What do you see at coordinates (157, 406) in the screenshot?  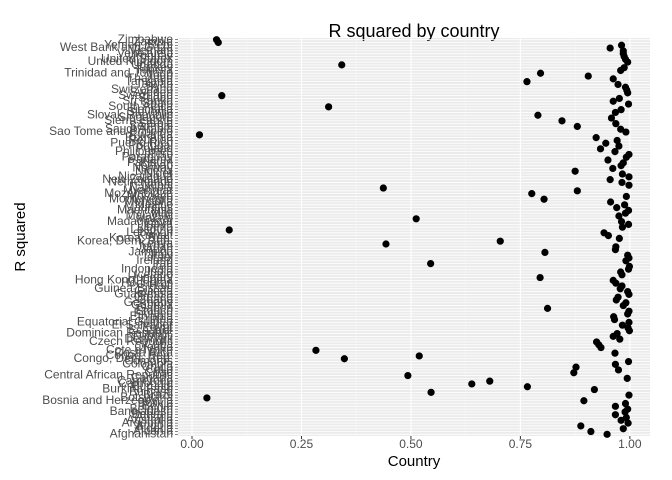 I see `y-tick-label: Benin` at bounding box center [157, 406].